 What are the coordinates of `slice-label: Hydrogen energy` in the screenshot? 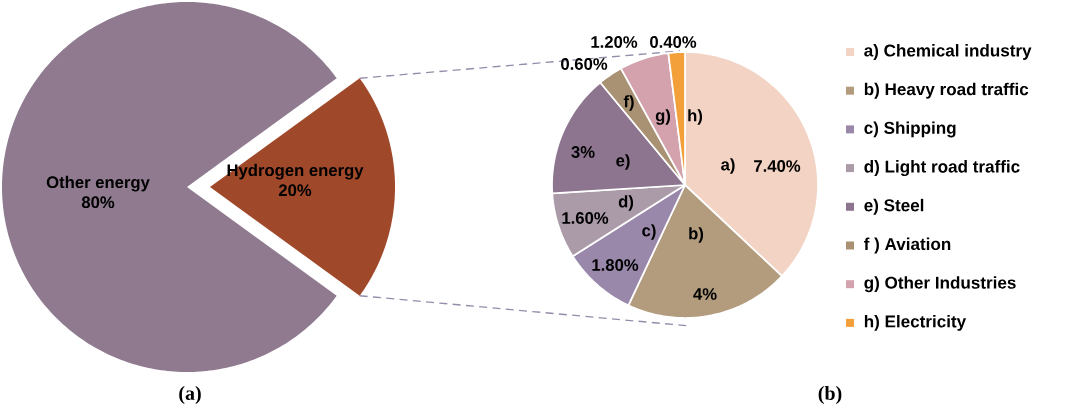 It's located at (295, 171).